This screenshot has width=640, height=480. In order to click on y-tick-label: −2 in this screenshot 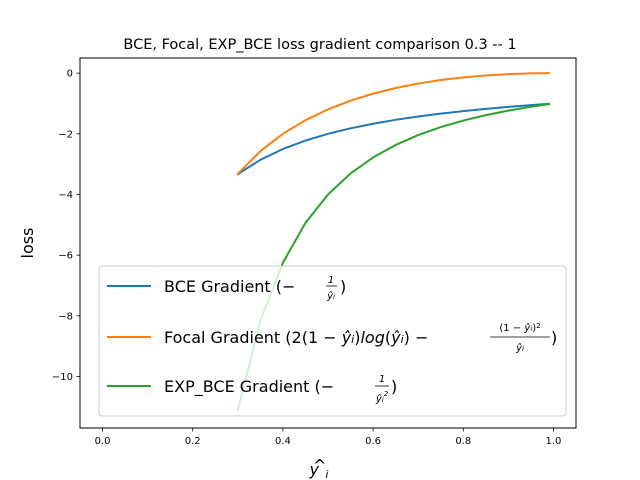, I will do `click(65, 134)`.